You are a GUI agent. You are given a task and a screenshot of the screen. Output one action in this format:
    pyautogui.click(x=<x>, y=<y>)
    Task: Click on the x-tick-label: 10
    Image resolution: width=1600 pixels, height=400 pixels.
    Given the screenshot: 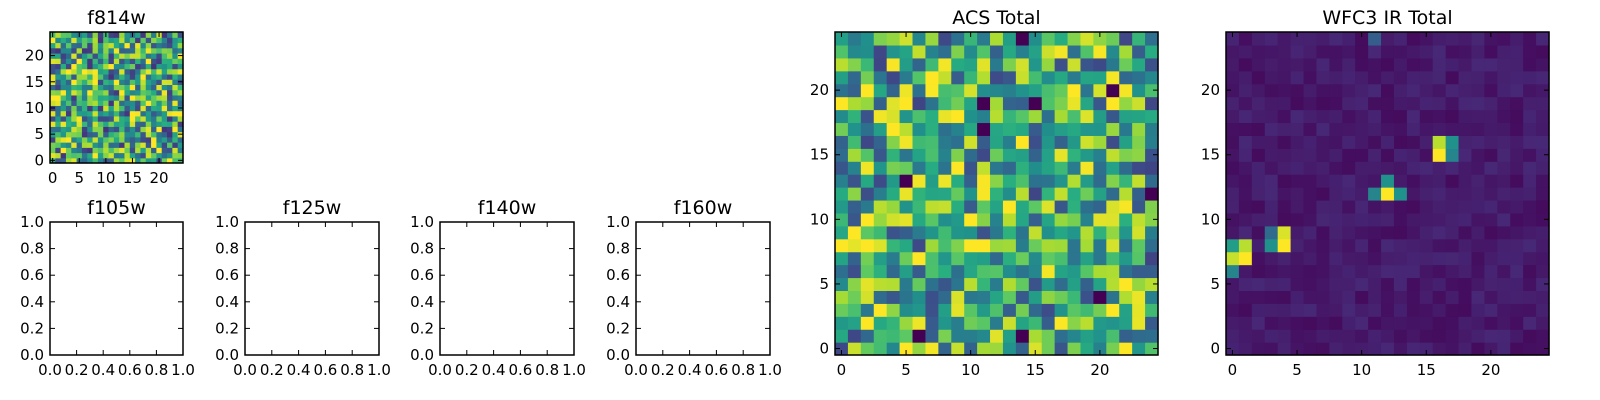 What is the action you would take?
    pyautogui.click(x=970, y=370)
    